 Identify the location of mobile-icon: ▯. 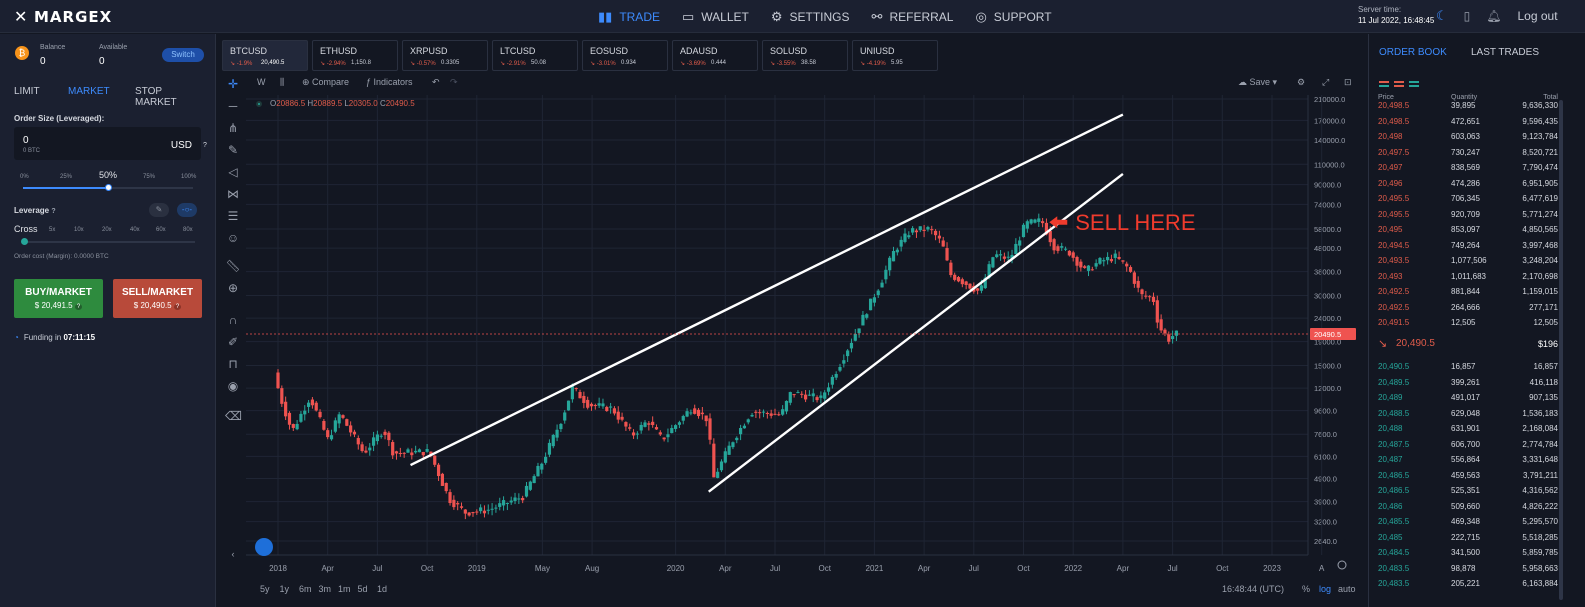
(1467, 16).